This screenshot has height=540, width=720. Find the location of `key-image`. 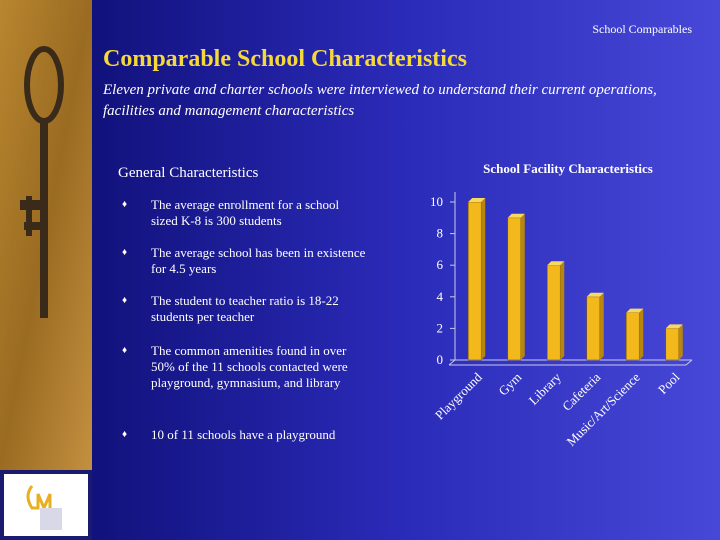

key-image is located at coordinates (46, 270).